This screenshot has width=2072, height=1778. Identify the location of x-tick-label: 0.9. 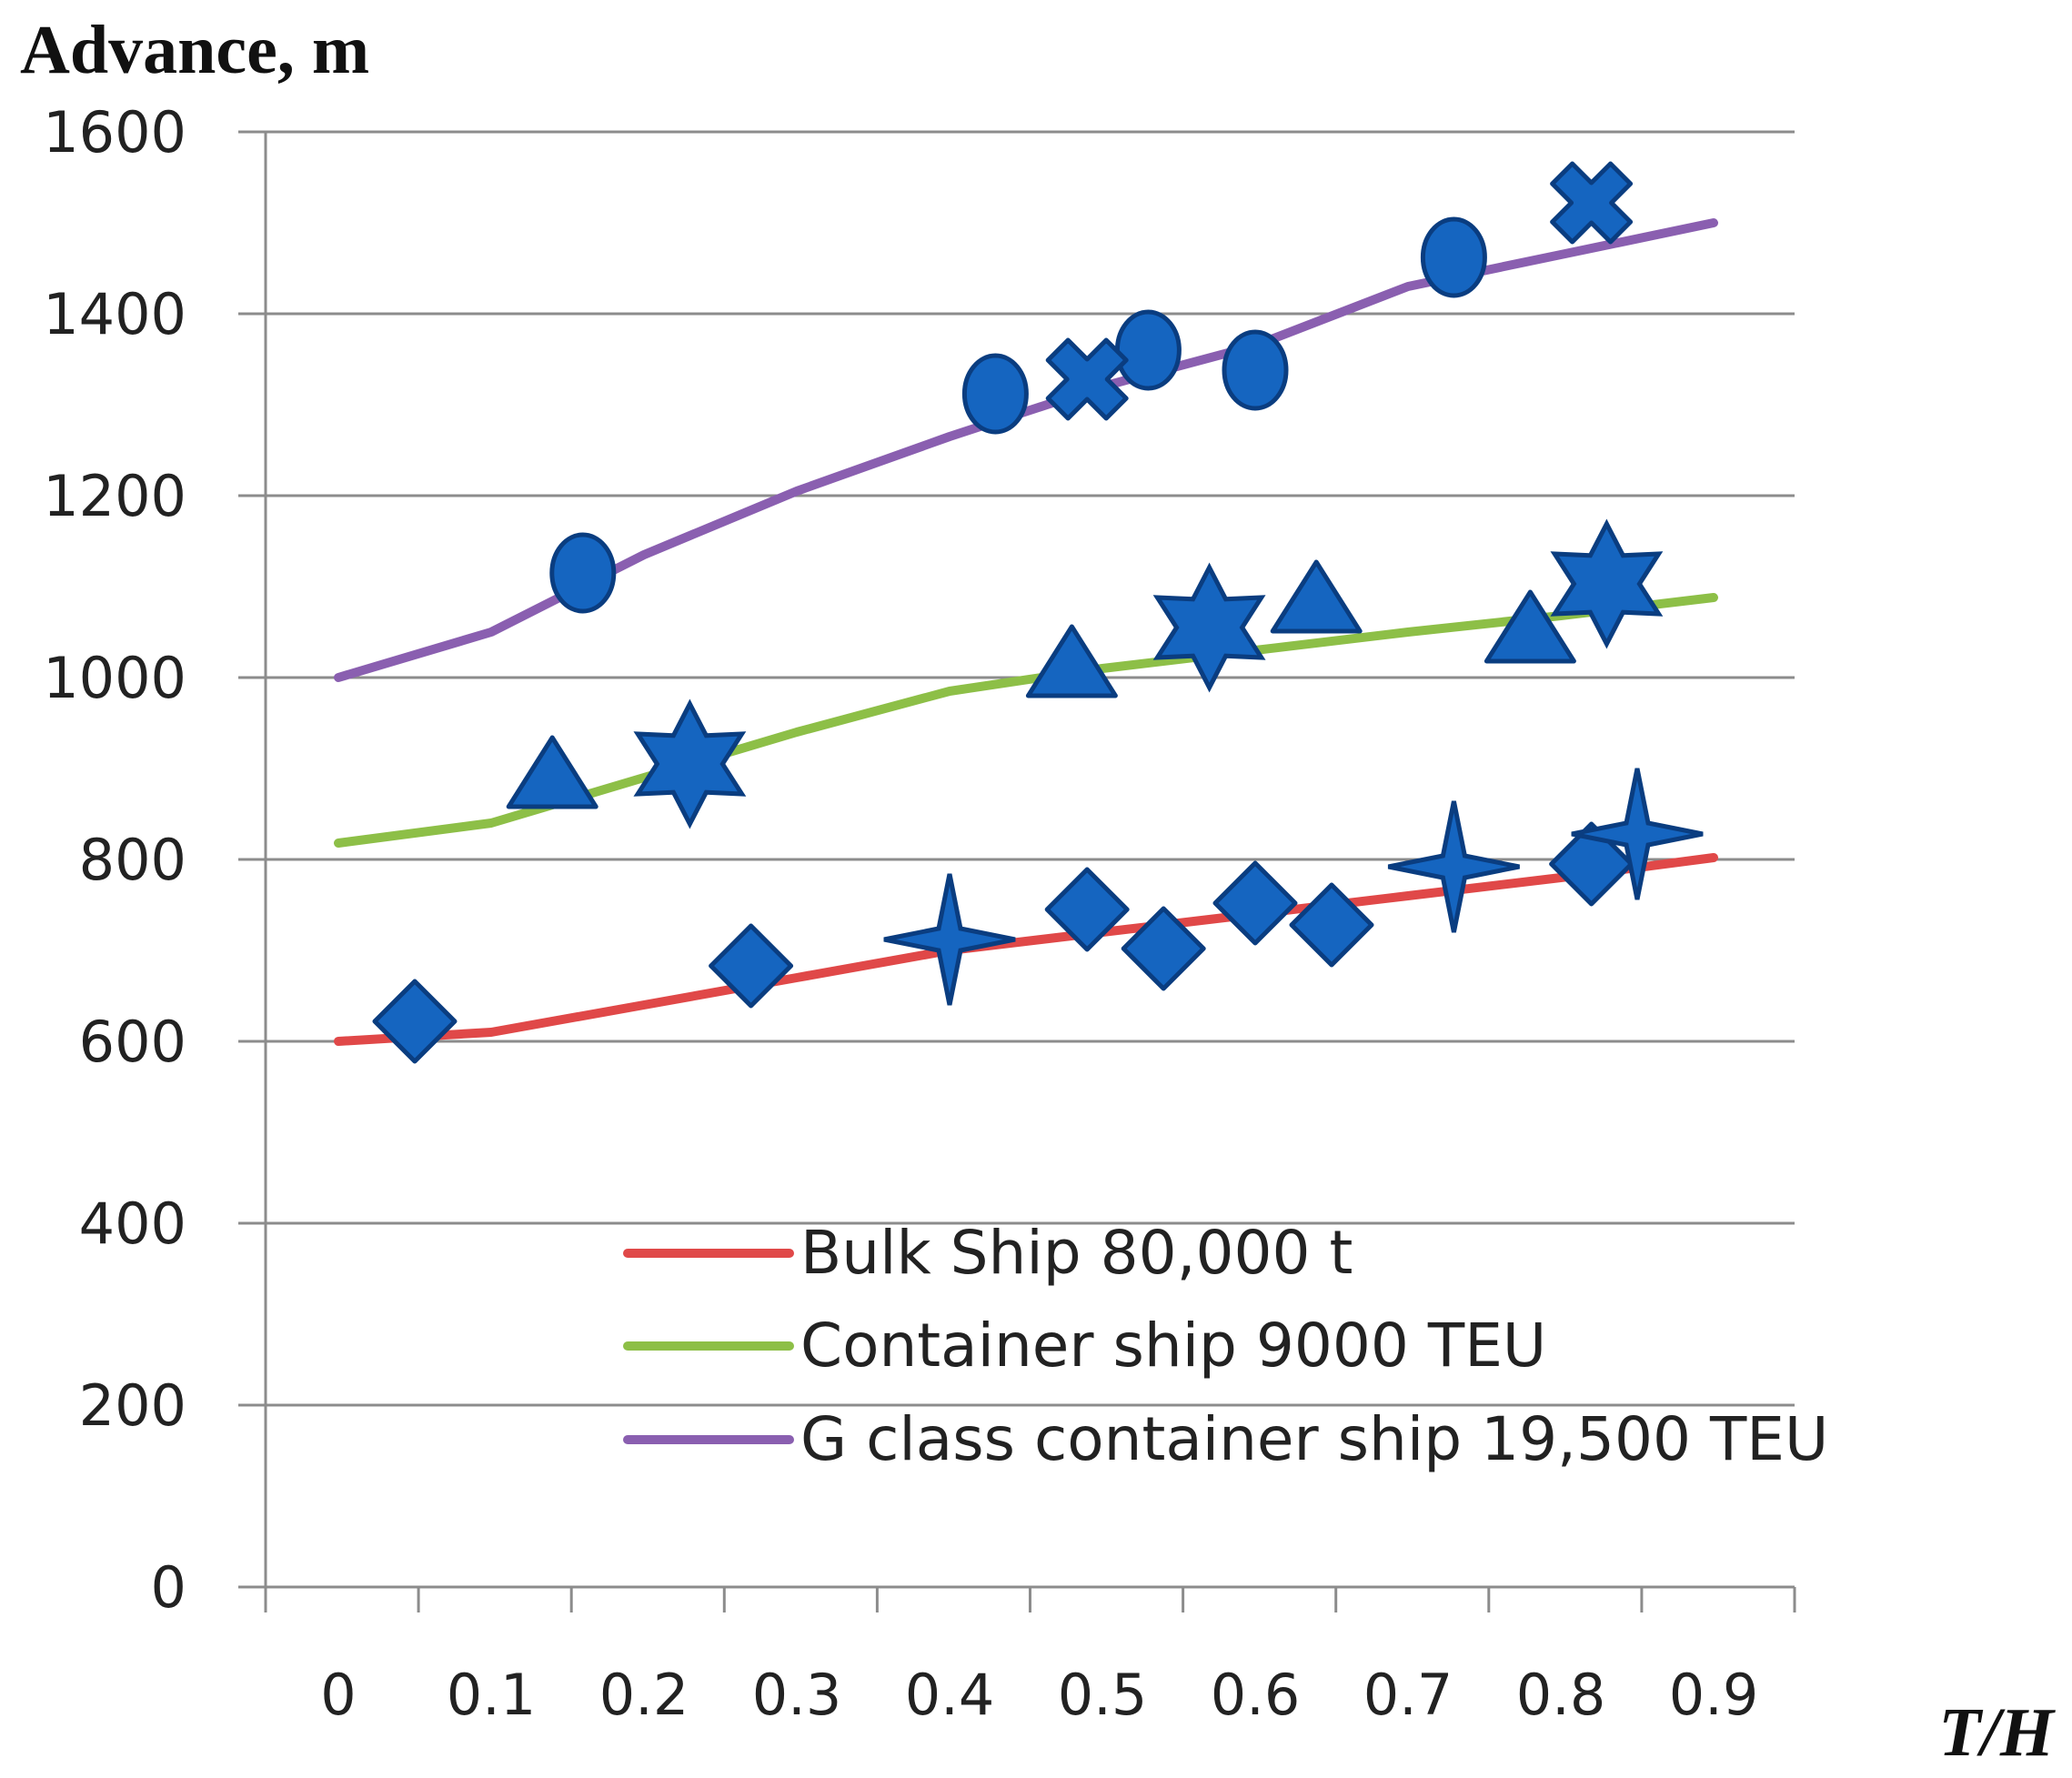
(1714, 1695).